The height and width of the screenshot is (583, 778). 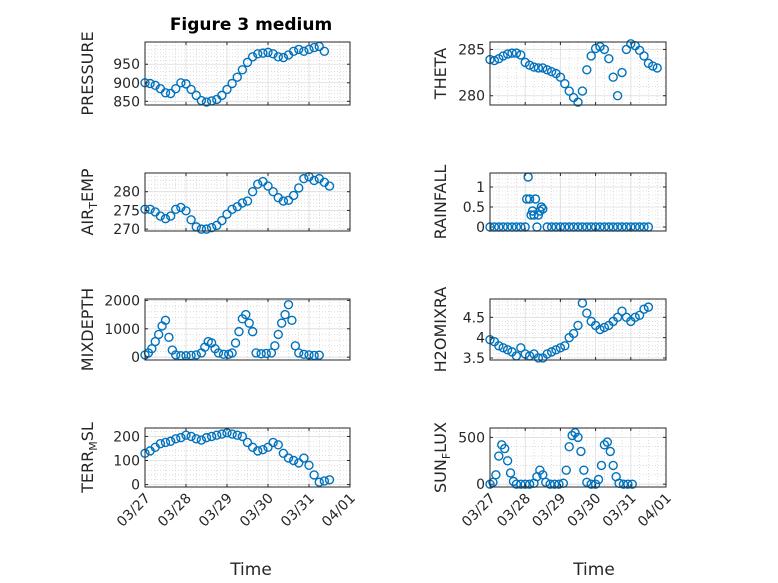 I want to click on y-axis-label: TERRMSL, so click(x=89, y=458).